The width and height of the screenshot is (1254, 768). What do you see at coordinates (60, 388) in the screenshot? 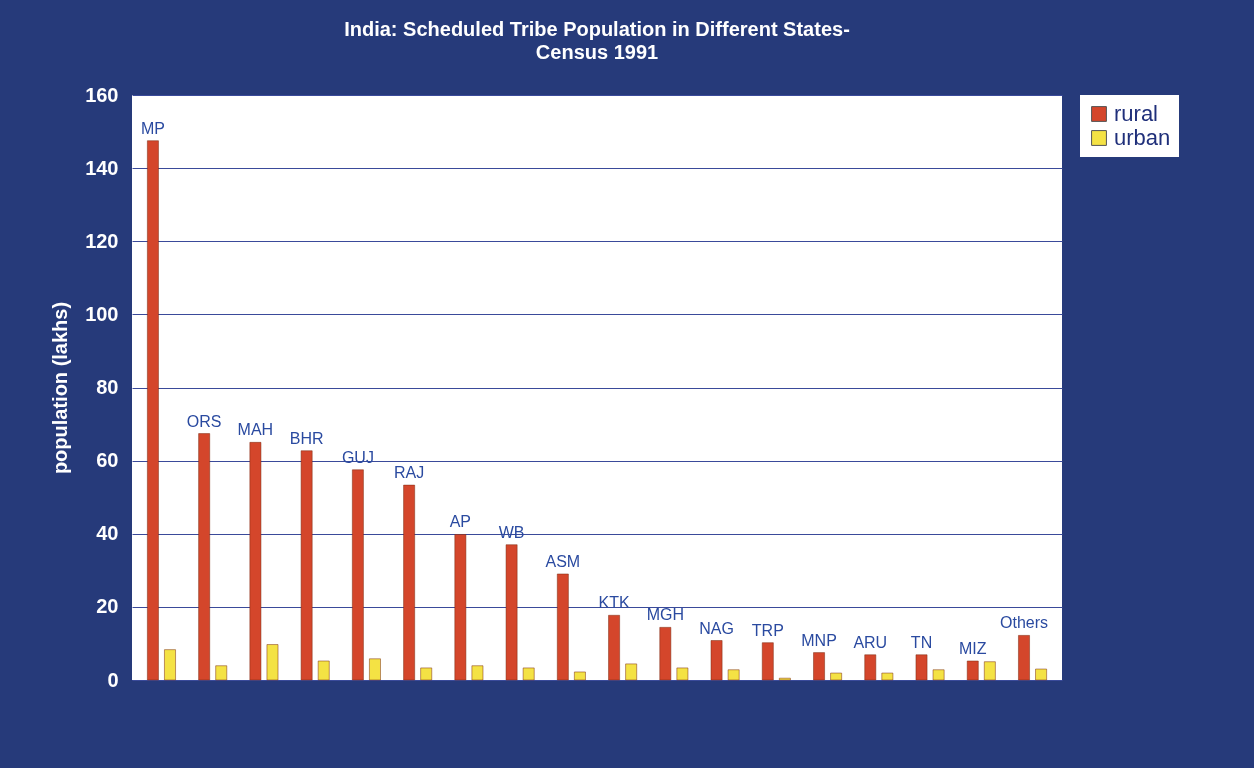
I see `y-axis-title: population (lakhs)` at bounding box center [60, 388].